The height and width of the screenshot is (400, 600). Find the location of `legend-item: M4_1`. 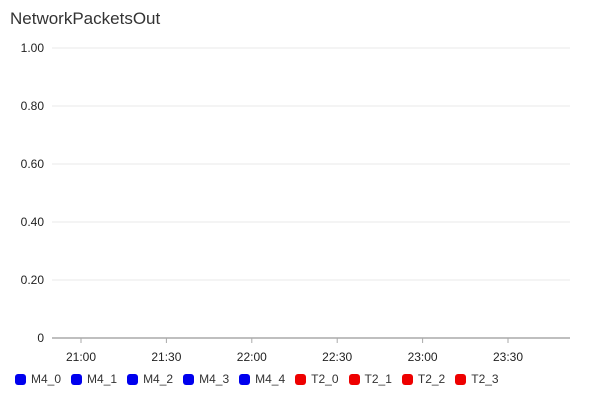

legend-item: M4_1 is located at coordinates (94, 379).